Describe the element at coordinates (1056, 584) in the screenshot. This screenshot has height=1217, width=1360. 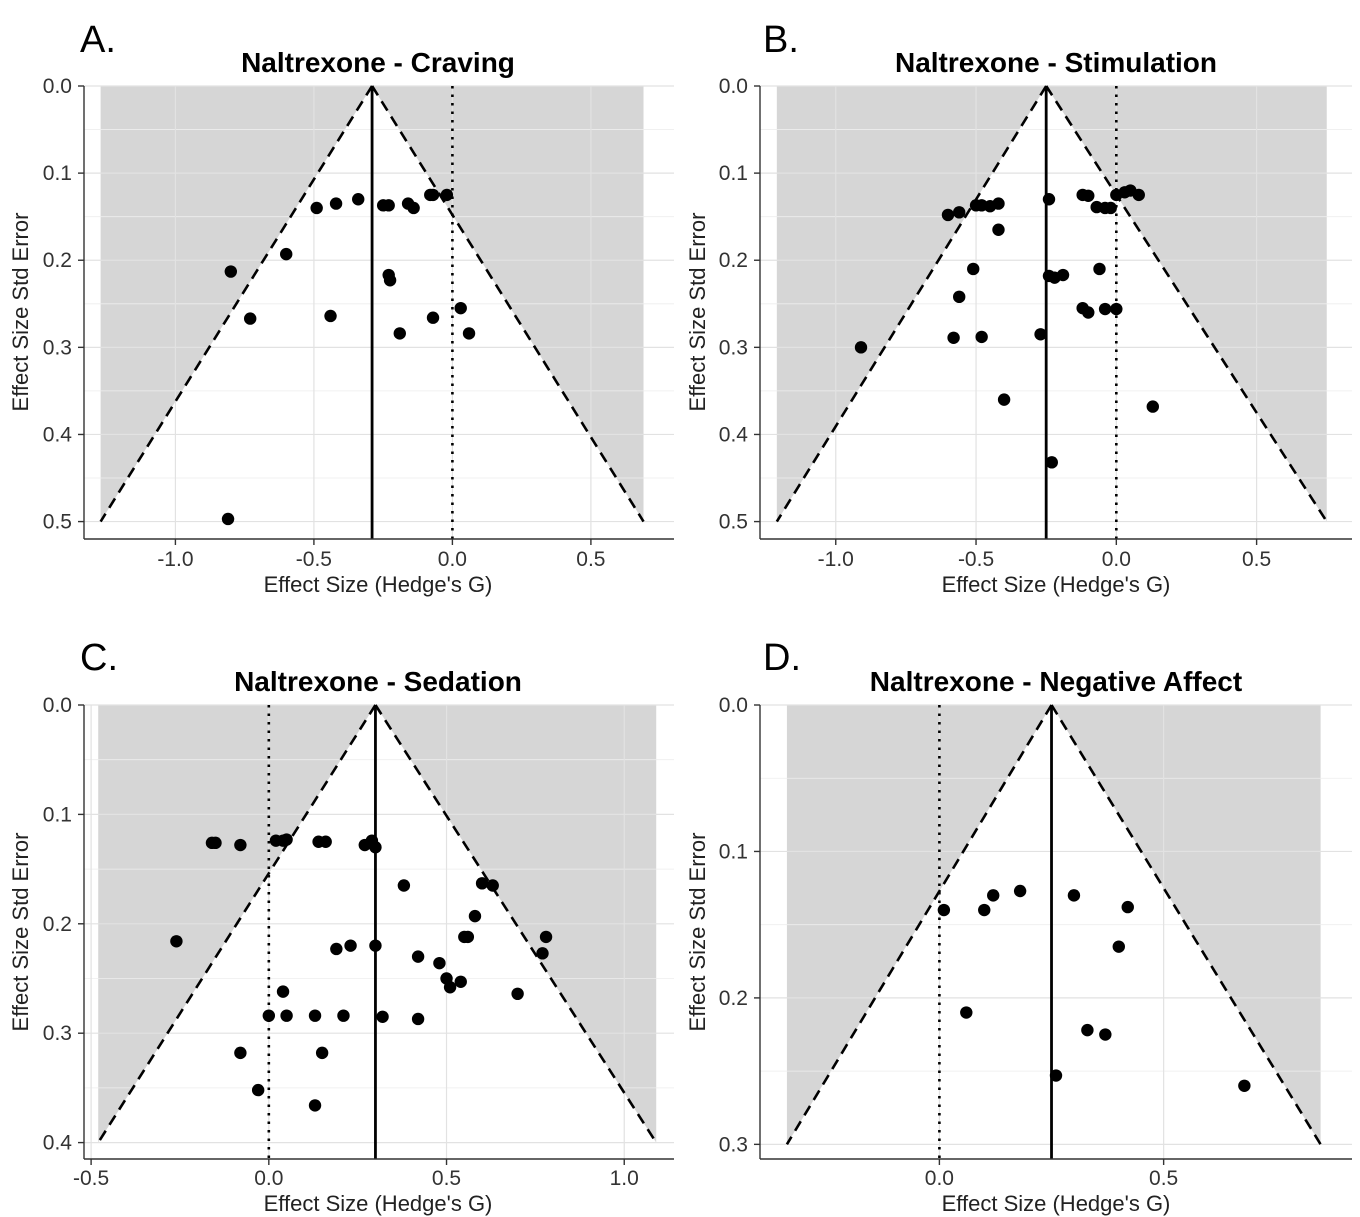
I see `panel-b-x-axis-title: Effect Size (Hedge's G)` at that location.